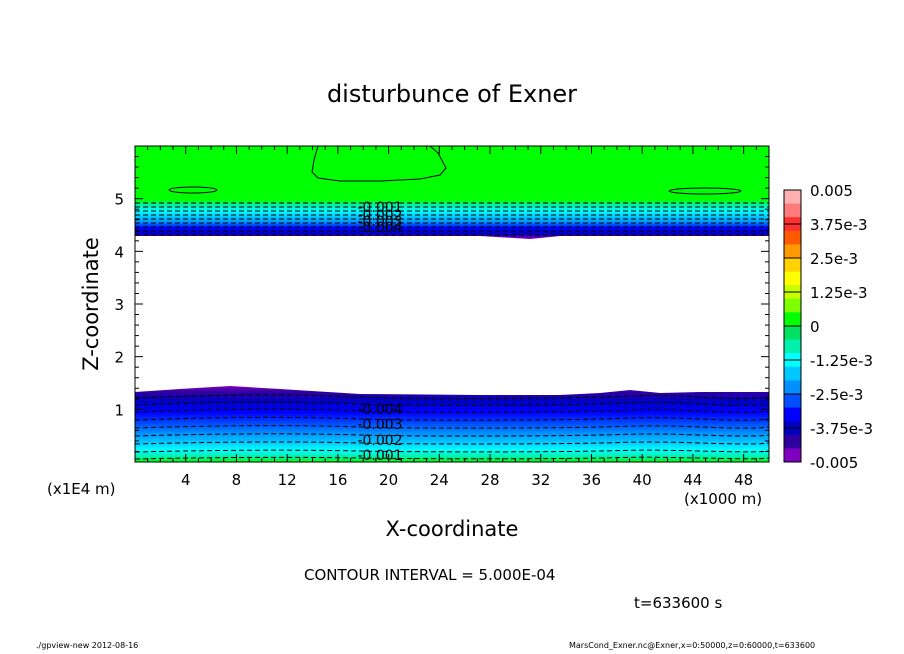  What do you see at coordinates (119, 305) in the screenshot?
I see `y-tick-label: 3` at bounding box center [119, 305].